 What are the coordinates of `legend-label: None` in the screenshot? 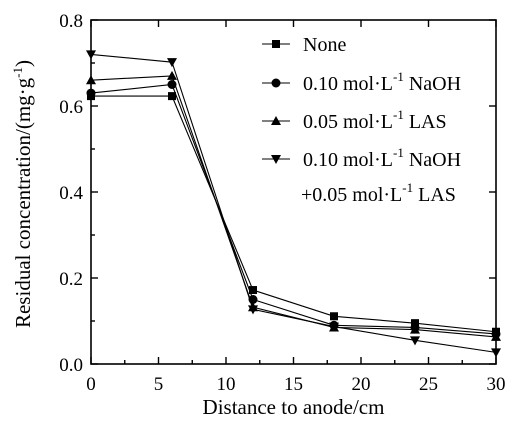 It's located at (324, 45).